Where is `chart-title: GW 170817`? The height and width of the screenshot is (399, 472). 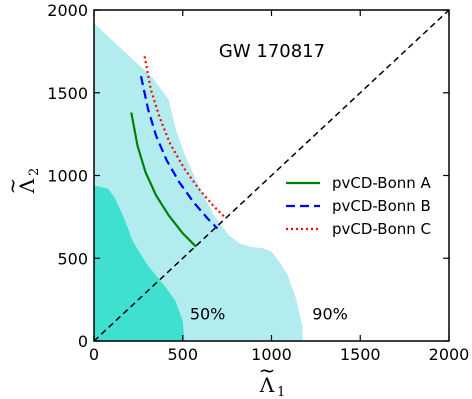 chart-title: GW 170817 is located at coordinates (272, 51).